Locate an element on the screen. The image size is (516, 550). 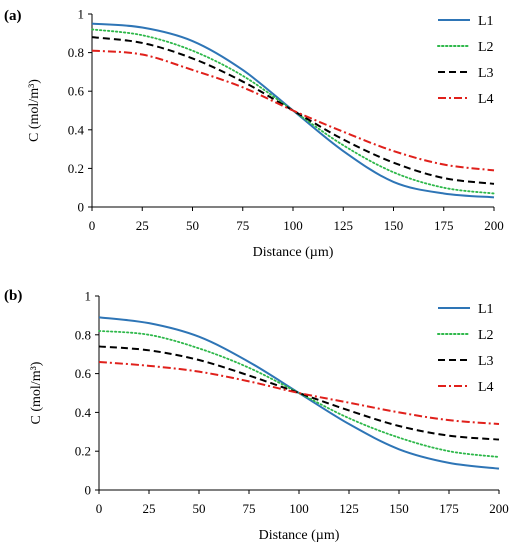
series-line-l4 is located at coordinates (299, 393).